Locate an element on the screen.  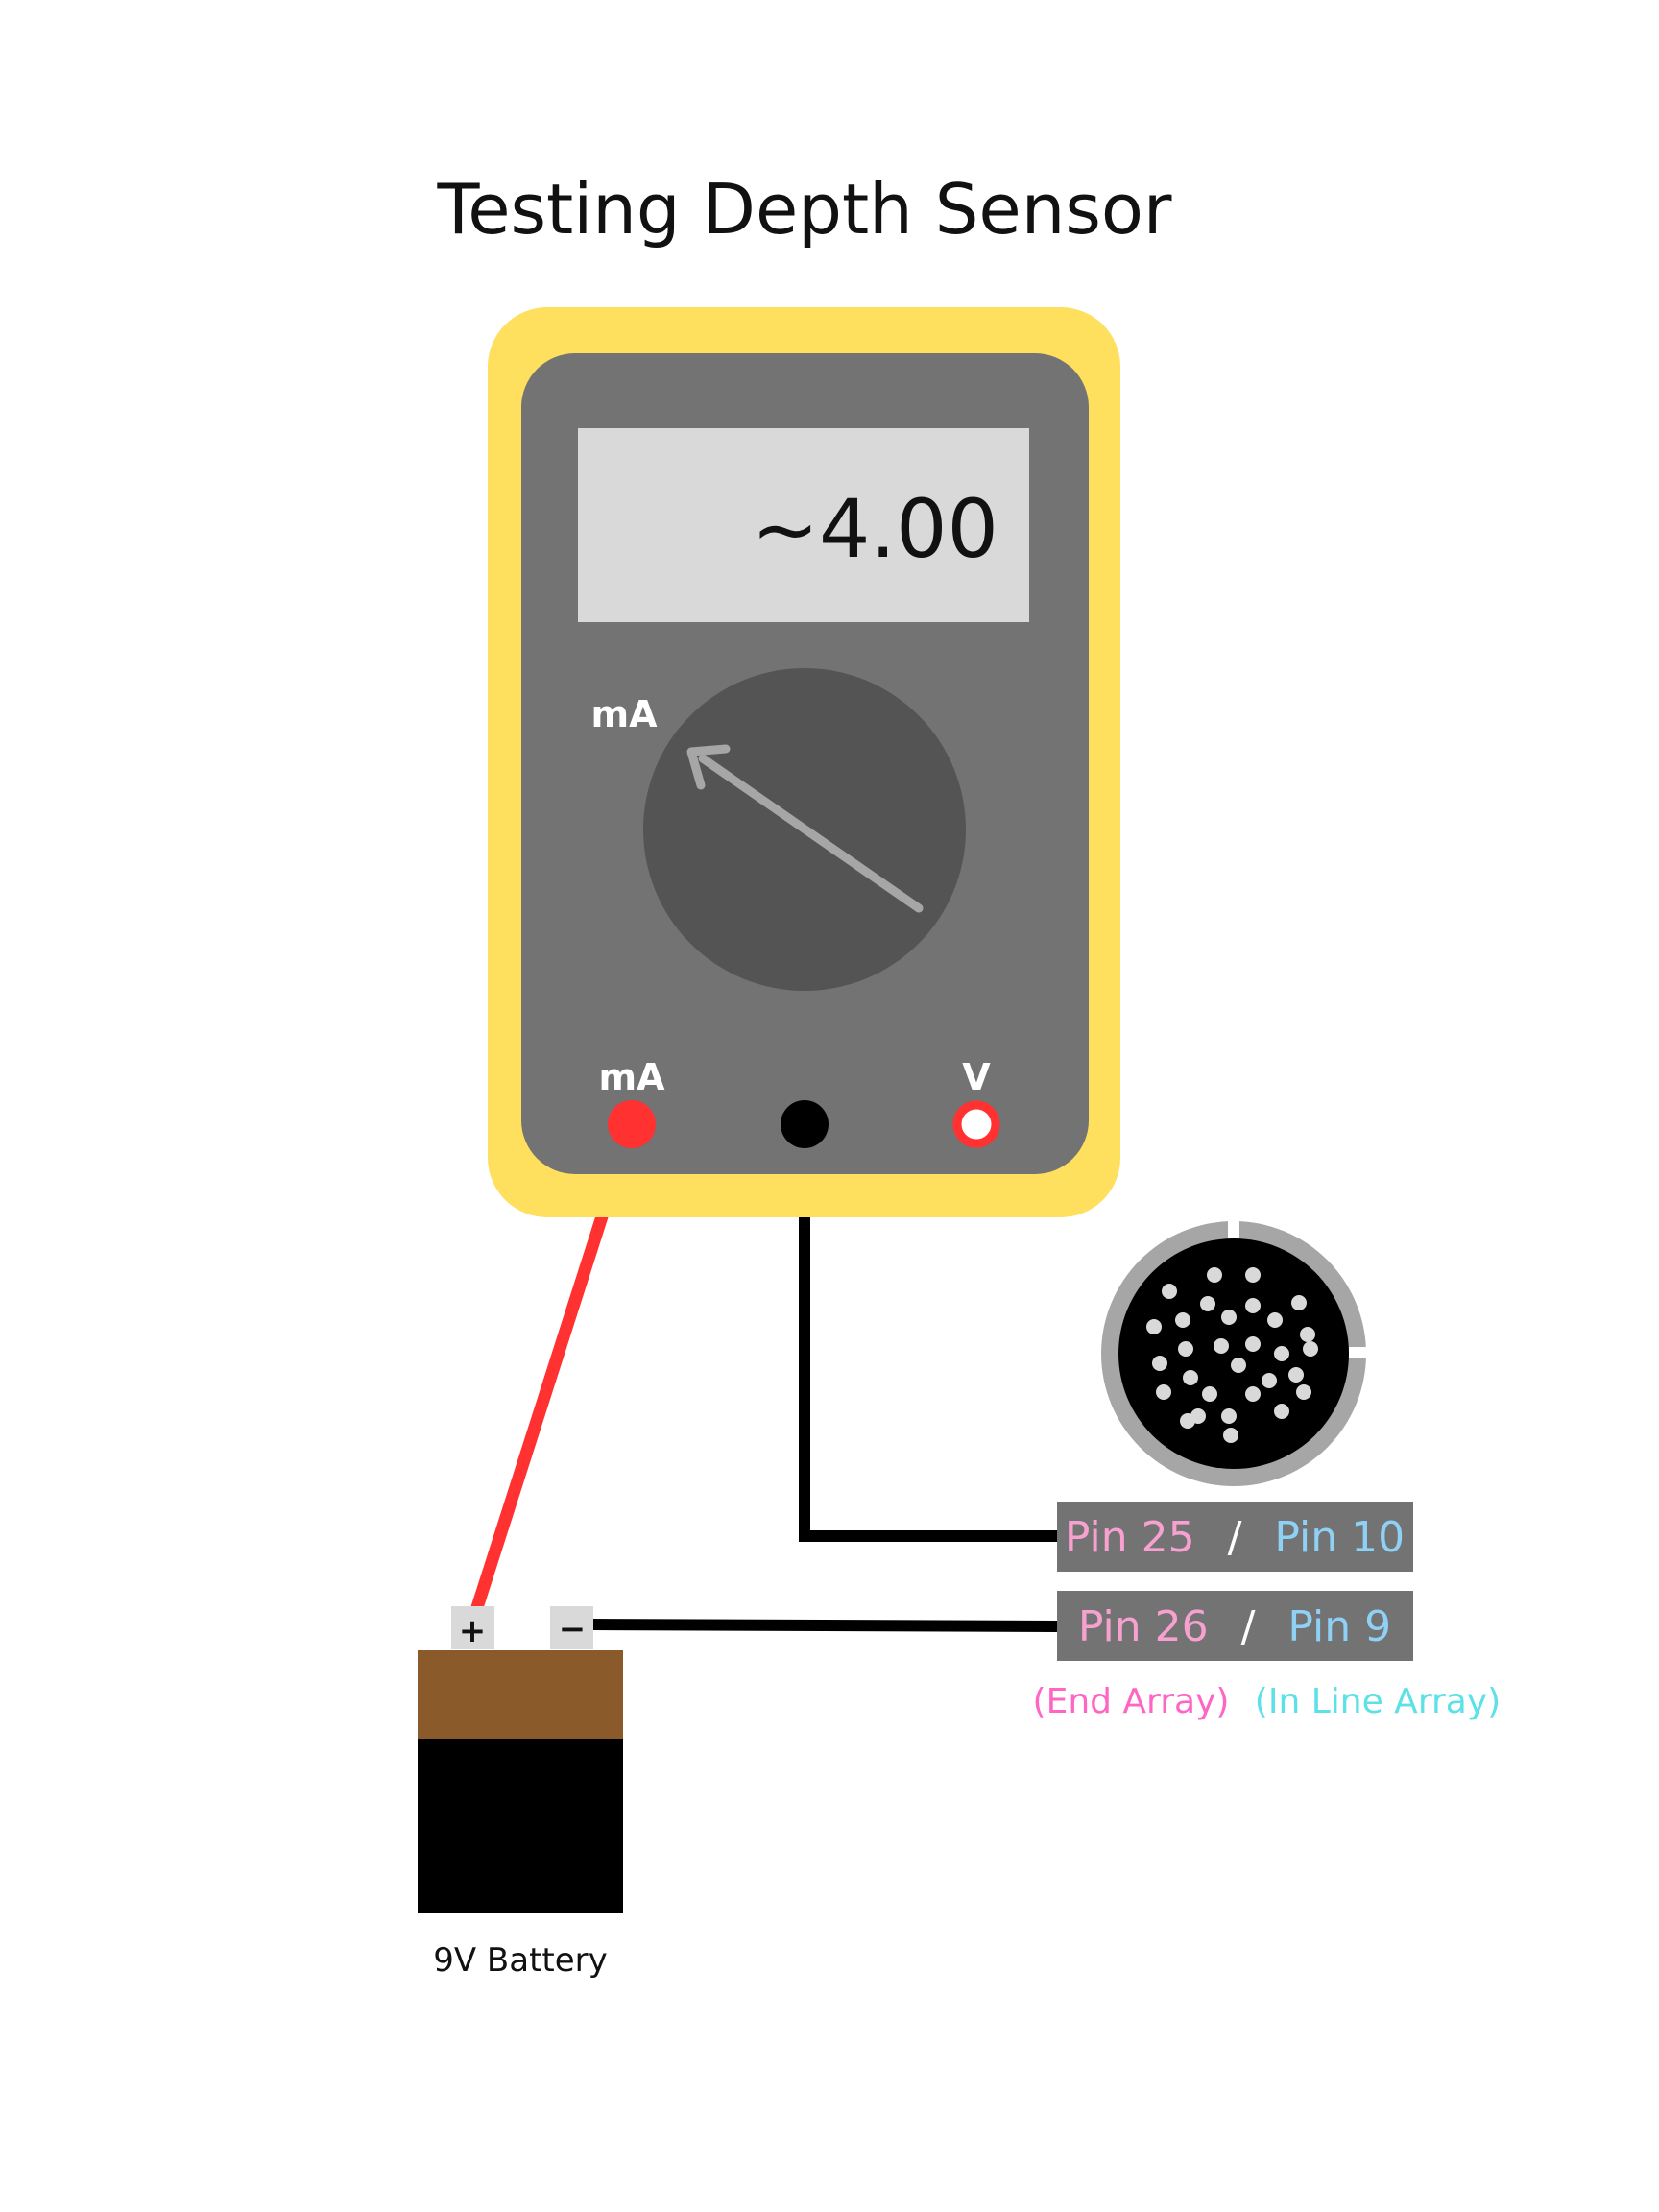
sensor-connector is located at coordinates (1235, 1351).